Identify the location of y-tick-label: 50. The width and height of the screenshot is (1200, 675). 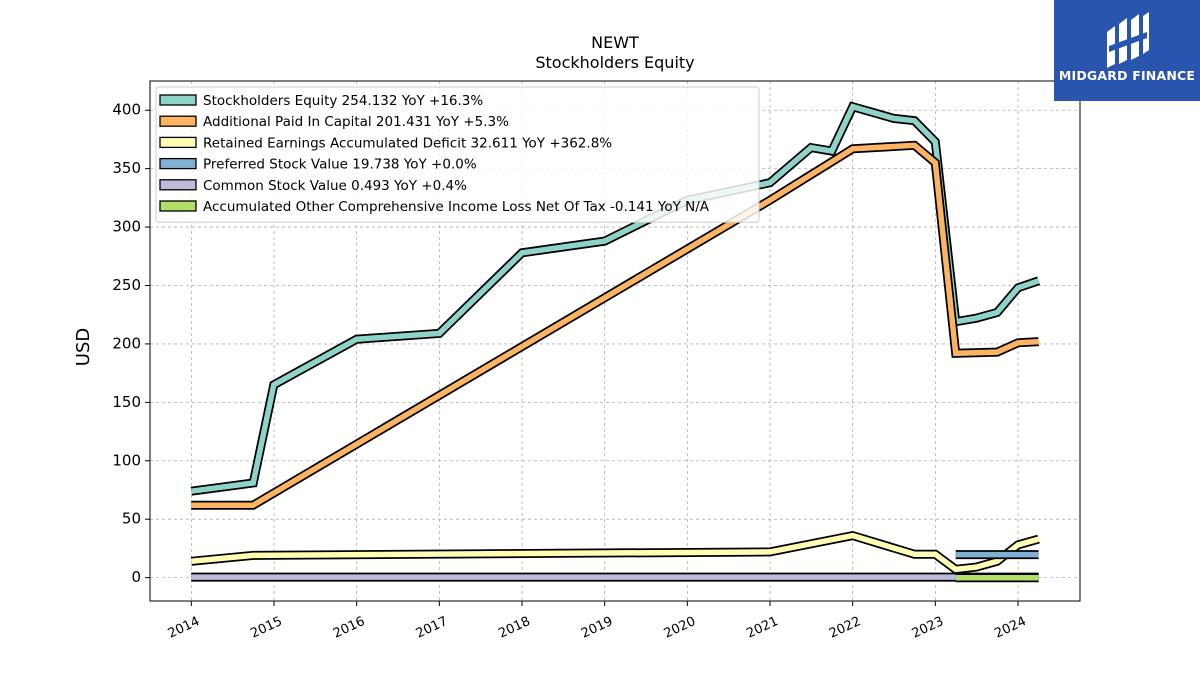
(131, 519).